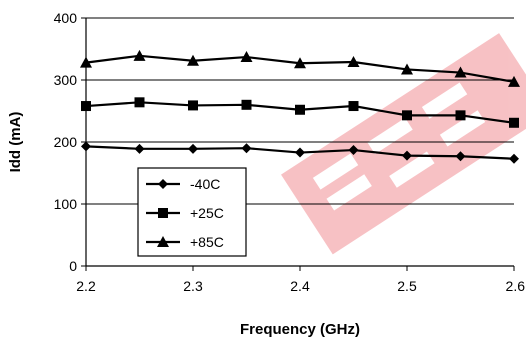 The image size is (526, 341). I want to click on data-point-+25C-2.35, so click(246, 104).